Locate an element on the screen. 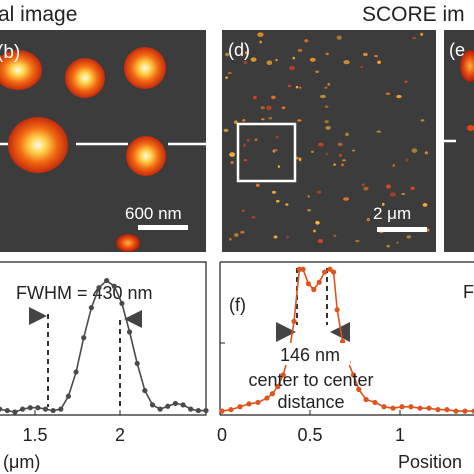 The height and width of the screenshot is (474, 474). distance-caption-line1: center to center is located at coordinates (310, 380).